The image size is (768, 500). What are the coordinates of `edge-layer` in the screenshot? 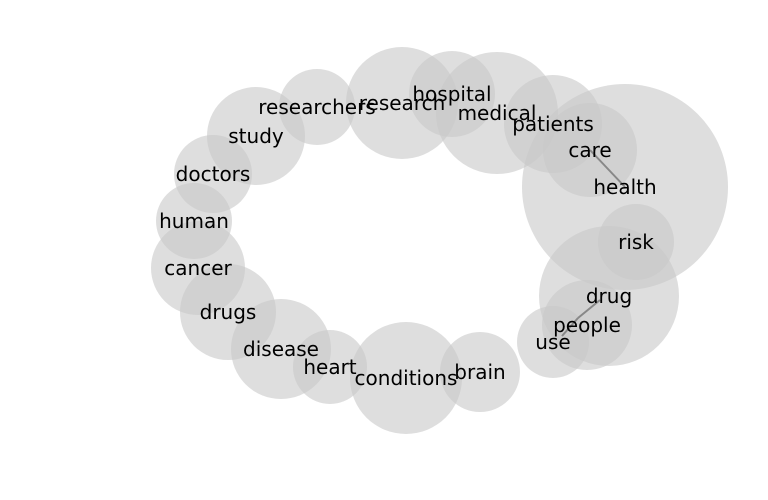 It's located at (593, 243).